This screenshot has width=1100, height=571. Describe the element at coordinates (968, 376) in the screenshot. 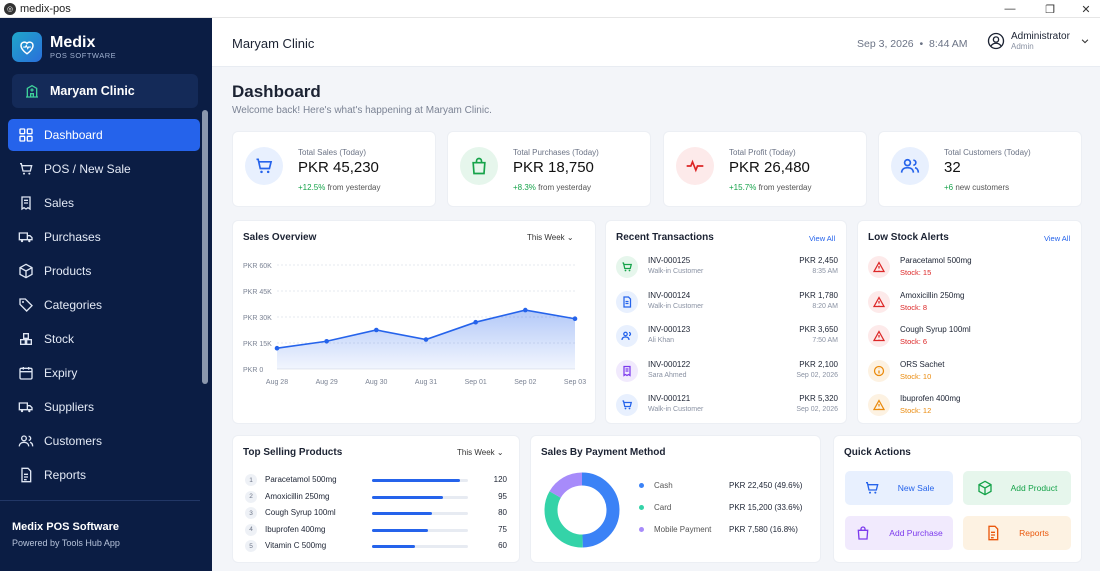

I see `stock-alert-row: ORS Sachet Stock: 10` at that location.